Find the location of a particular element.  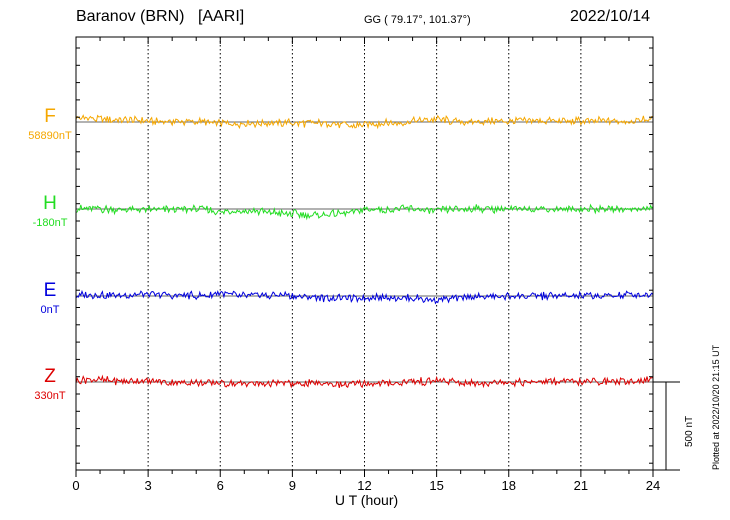

x-tick-label: 6 is located at coordinates (220, 485).